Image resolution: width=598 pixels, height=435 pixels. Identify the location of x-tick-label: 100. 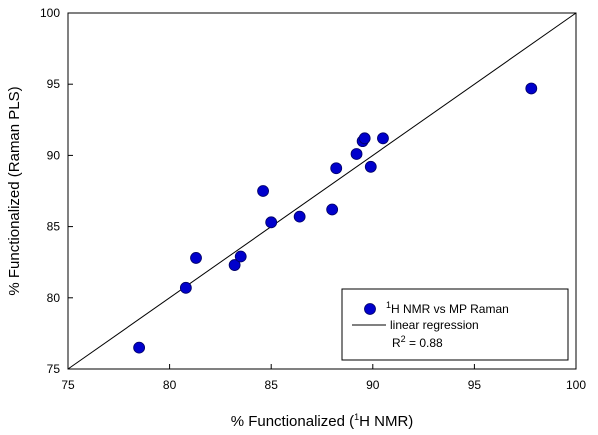
(576, 385).